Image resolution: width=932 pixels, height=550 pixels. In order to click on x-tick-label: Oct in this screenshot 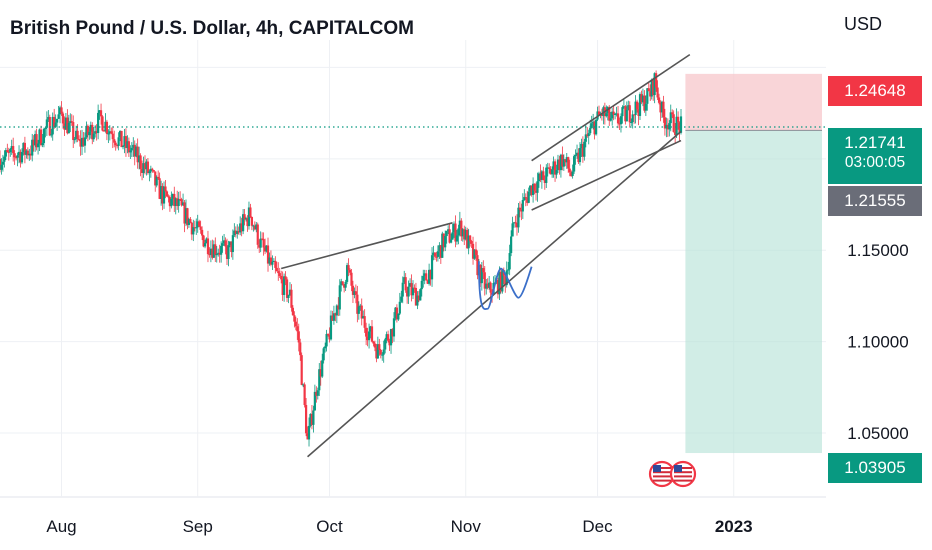, I will do `click(329, 526)`.